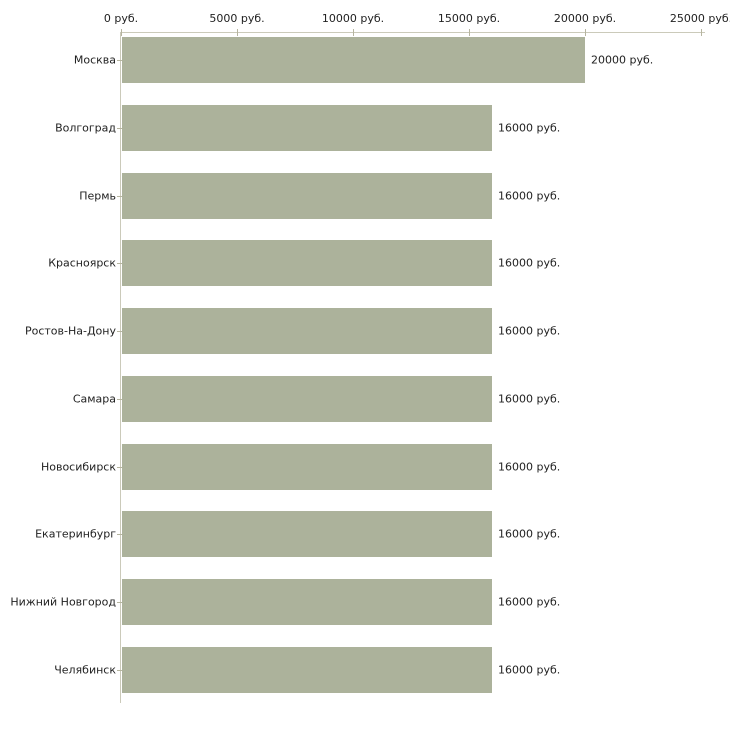 This screenshot has height=730, width=730. Describe the element at coordinates (94, 60) in the screenshot. I see `category-label: Москва` at that location.